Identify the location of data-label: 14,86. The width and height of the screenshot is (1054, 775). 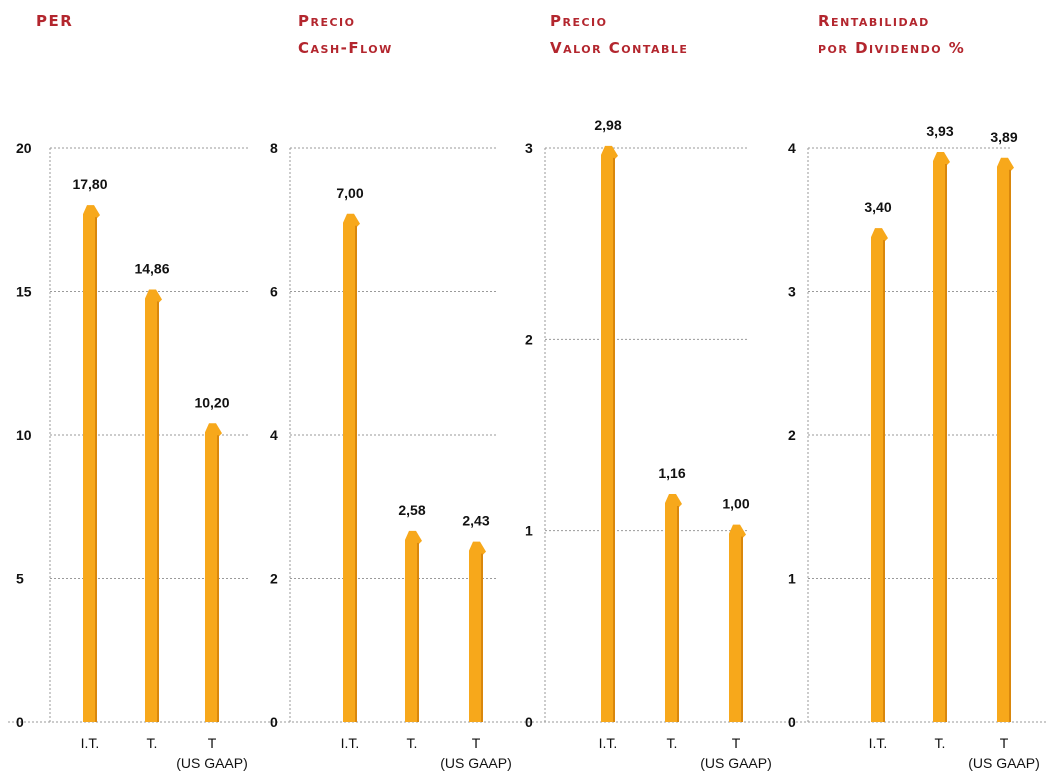
(151, 269).